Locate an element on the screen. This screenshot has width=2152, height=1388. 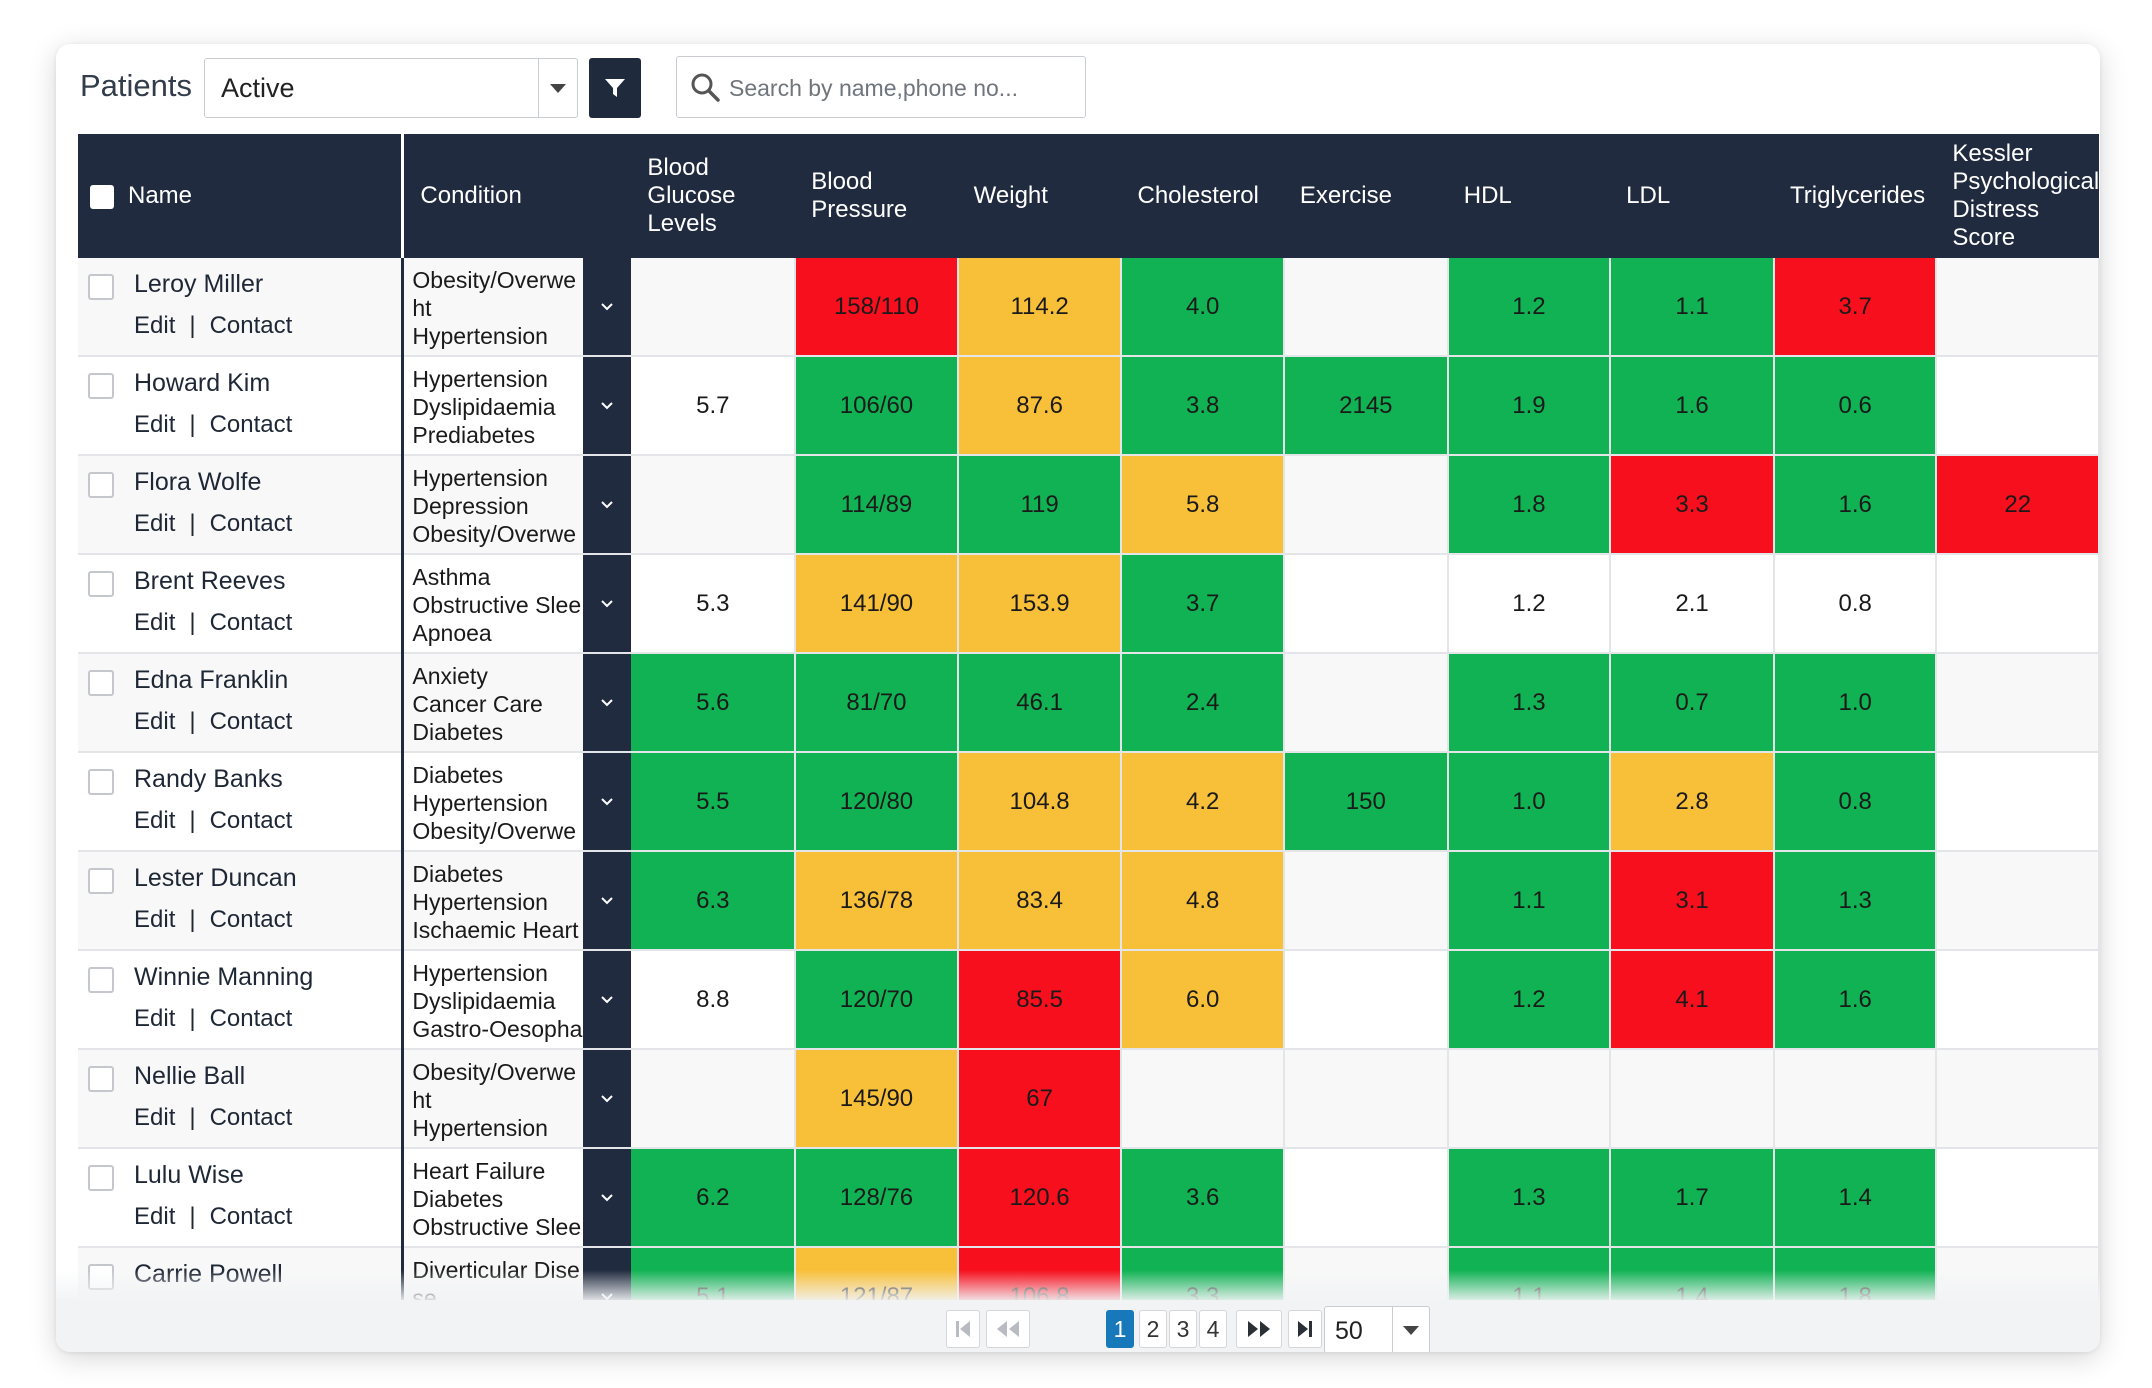
search-box is located at coordinates (881, 87).